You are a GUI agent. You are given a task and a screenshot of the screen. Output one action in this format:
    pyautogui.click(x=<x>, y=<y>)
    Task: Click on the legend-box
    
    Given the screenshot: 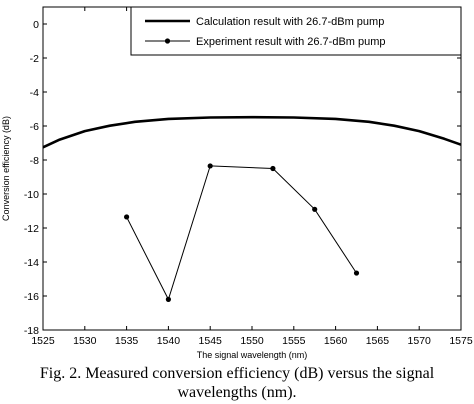 What is the action you would take?
    pyautogui.click(x=296, y=31)
    